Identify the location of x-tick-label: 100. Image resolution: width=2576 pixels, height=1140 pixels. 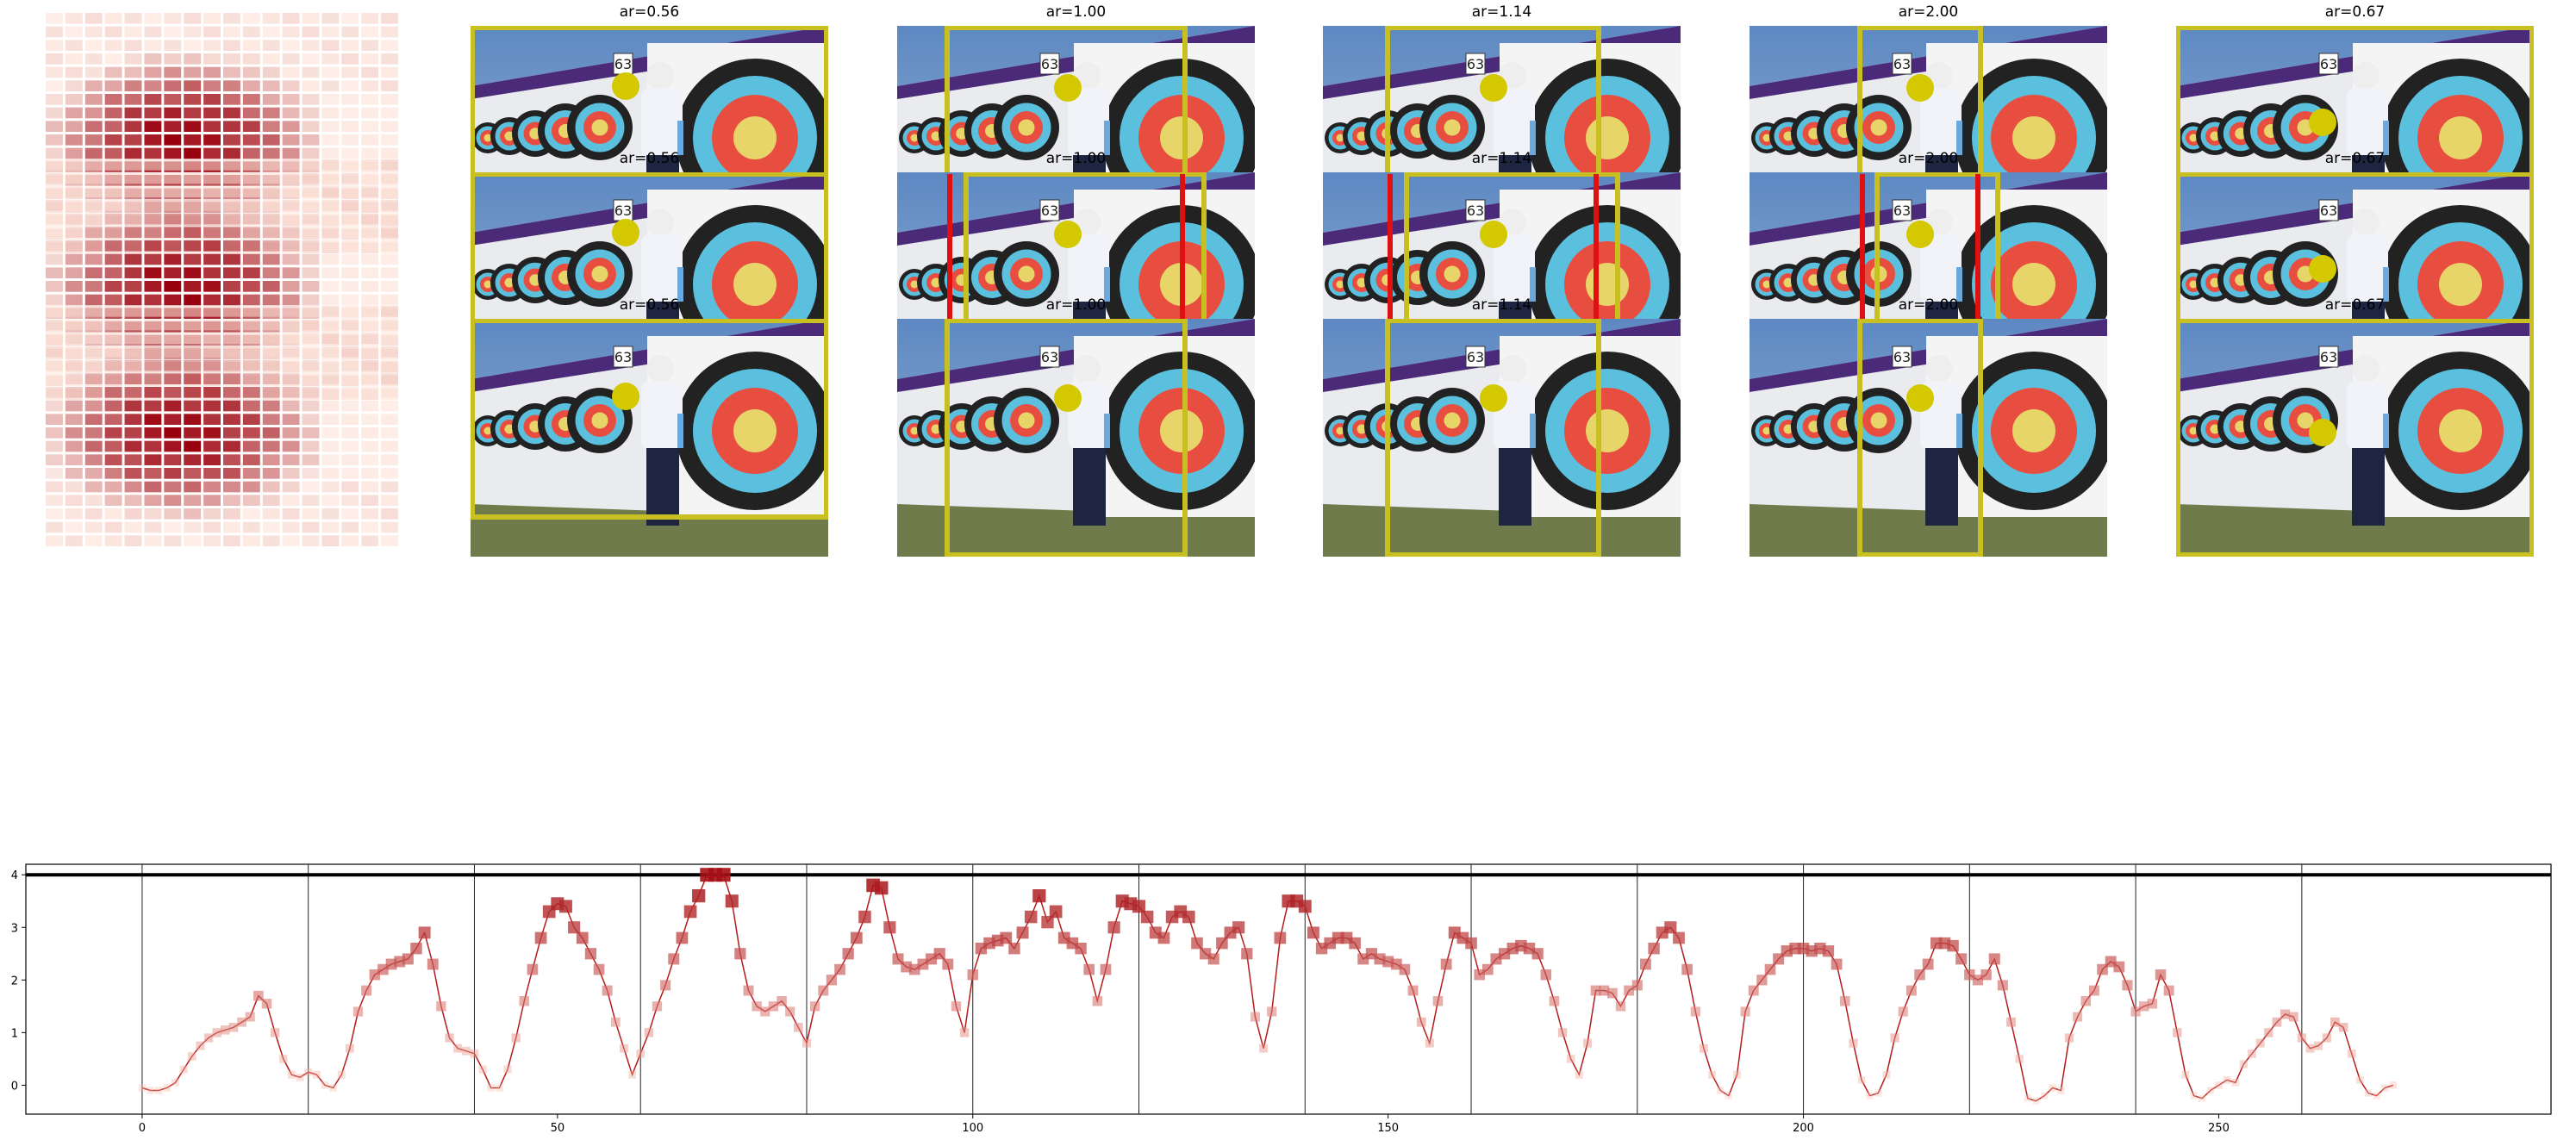
(972, 1128).